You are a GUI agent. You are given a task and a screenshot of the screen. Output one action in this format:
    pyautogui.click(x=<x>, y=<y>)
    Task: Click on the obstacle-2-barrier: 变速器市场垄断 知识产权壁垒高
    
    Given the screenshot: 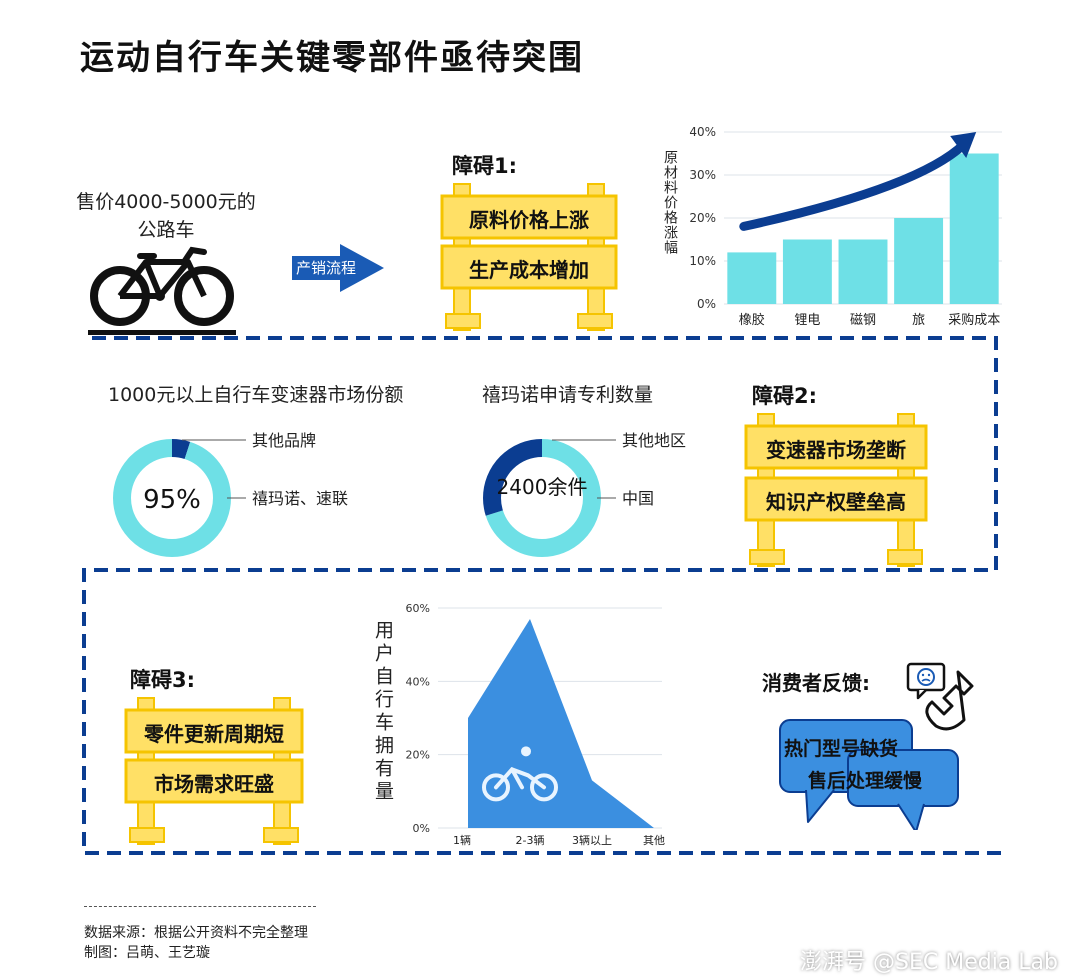 What is the action you would take?
    pyautogui.click(x=836, y=490)
    